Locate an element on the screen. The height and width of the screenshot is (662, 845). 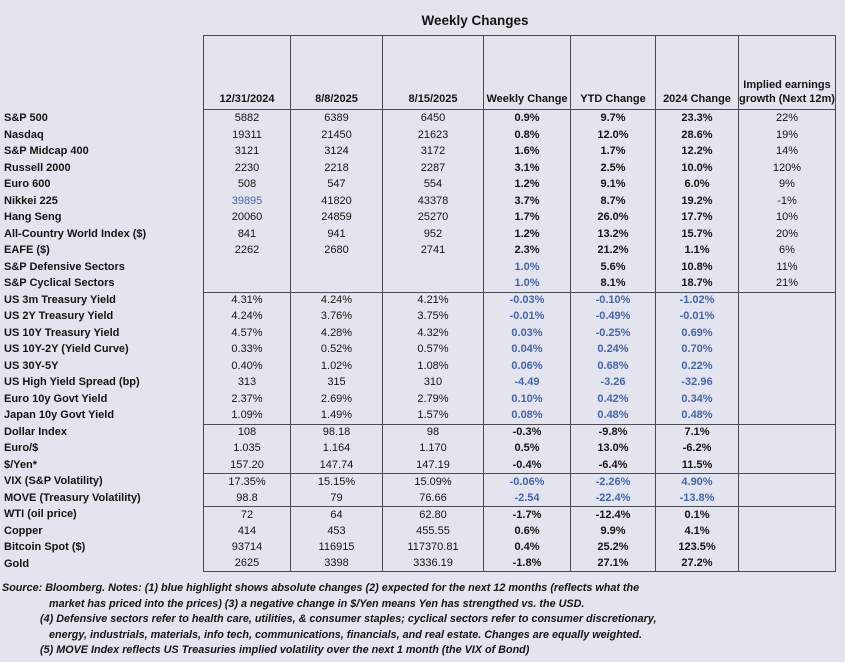
table-cell: 4.28% is located at coordinates (336, 332).